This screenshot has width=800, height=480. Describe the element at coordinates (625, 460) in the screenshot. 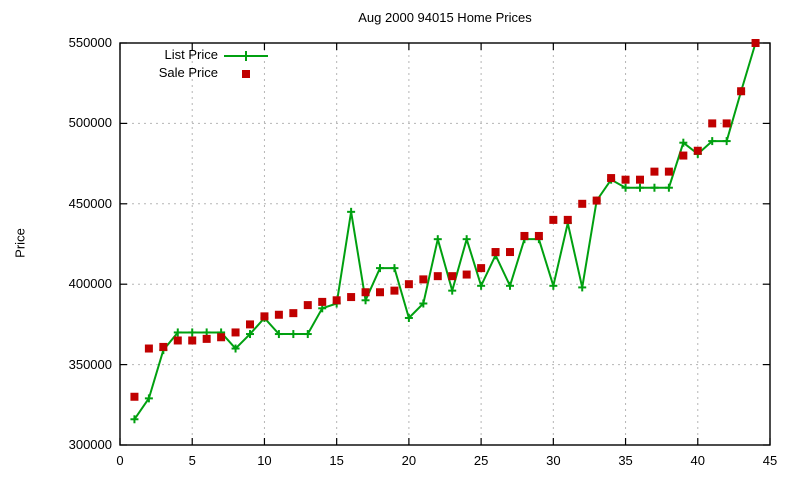

I see `x-tick-label: 35` at that location.